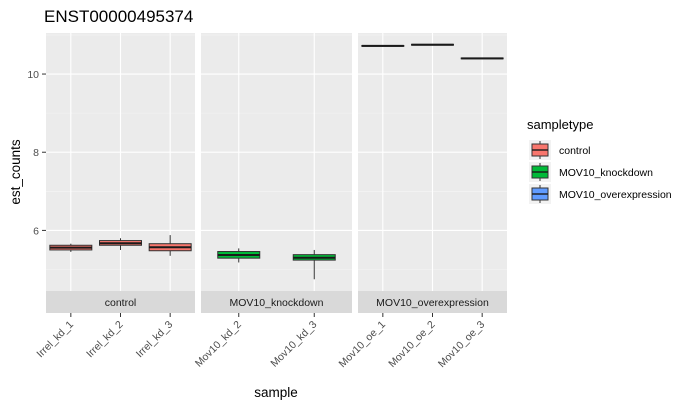  What do you see at coordinates (575, 151) in the screenshot?
I see `legend-label: control` at bounding box center [575, 151].